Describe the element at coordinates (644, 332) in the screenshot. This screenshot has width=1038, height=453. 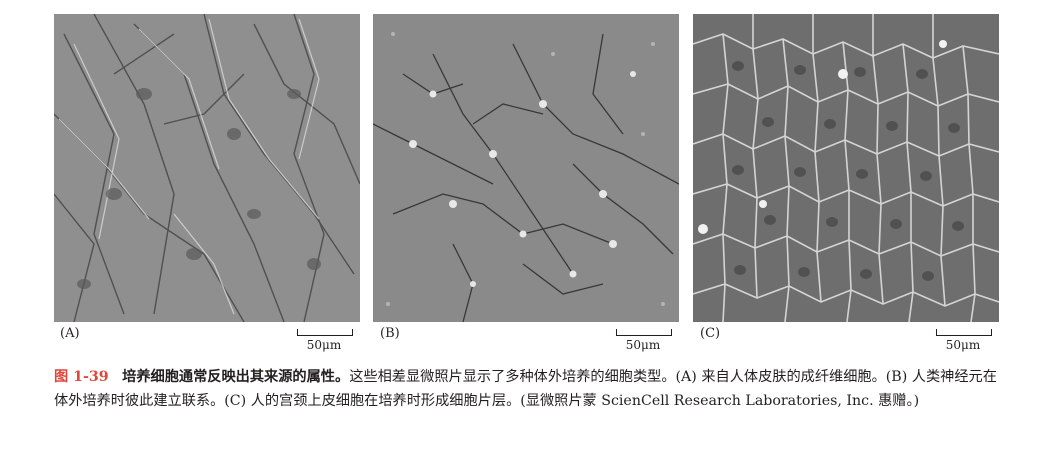
I see `scale-bar-b` at that location.